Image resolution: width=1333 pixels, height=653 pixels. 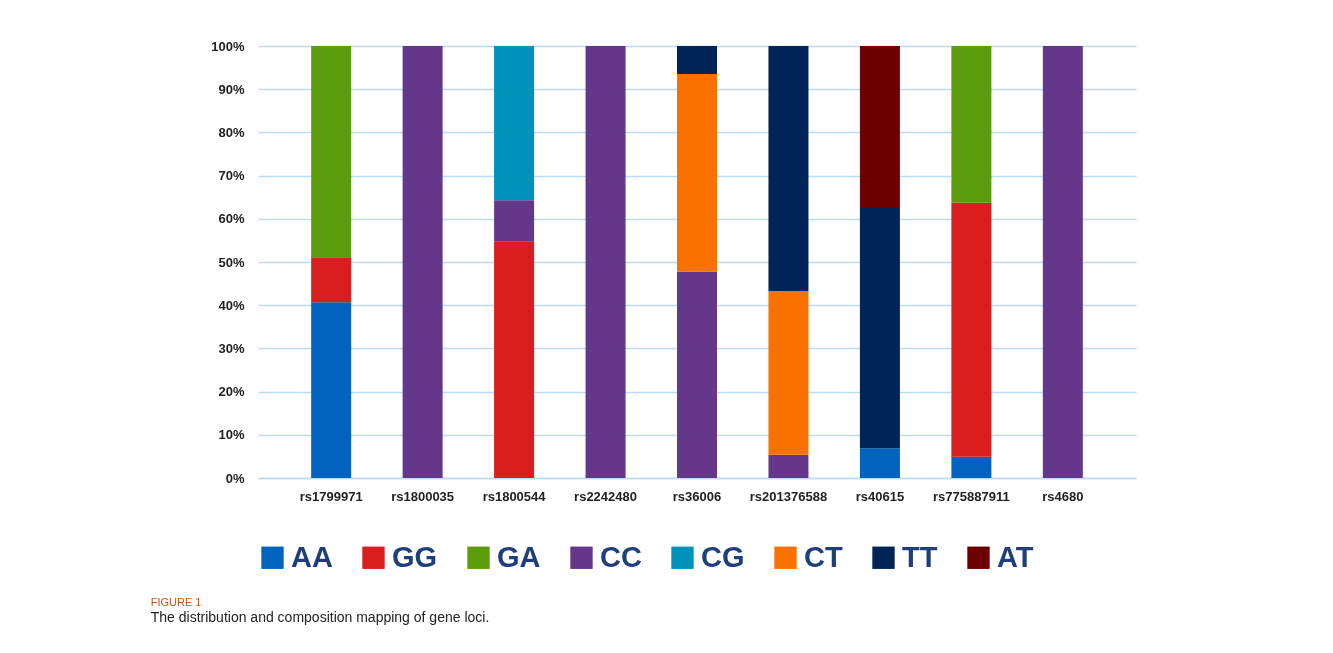 I want to click on legend-label: CT, so click(x=823, y=556).